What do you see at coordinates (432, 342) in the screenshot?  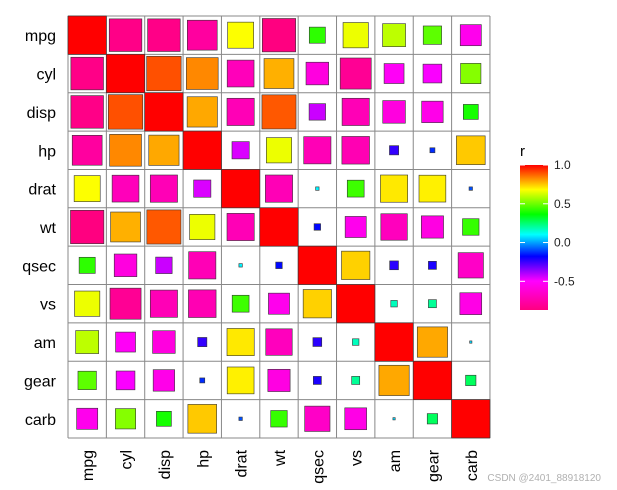 I see `tile-am-gear` at bounding box center [432, 342].